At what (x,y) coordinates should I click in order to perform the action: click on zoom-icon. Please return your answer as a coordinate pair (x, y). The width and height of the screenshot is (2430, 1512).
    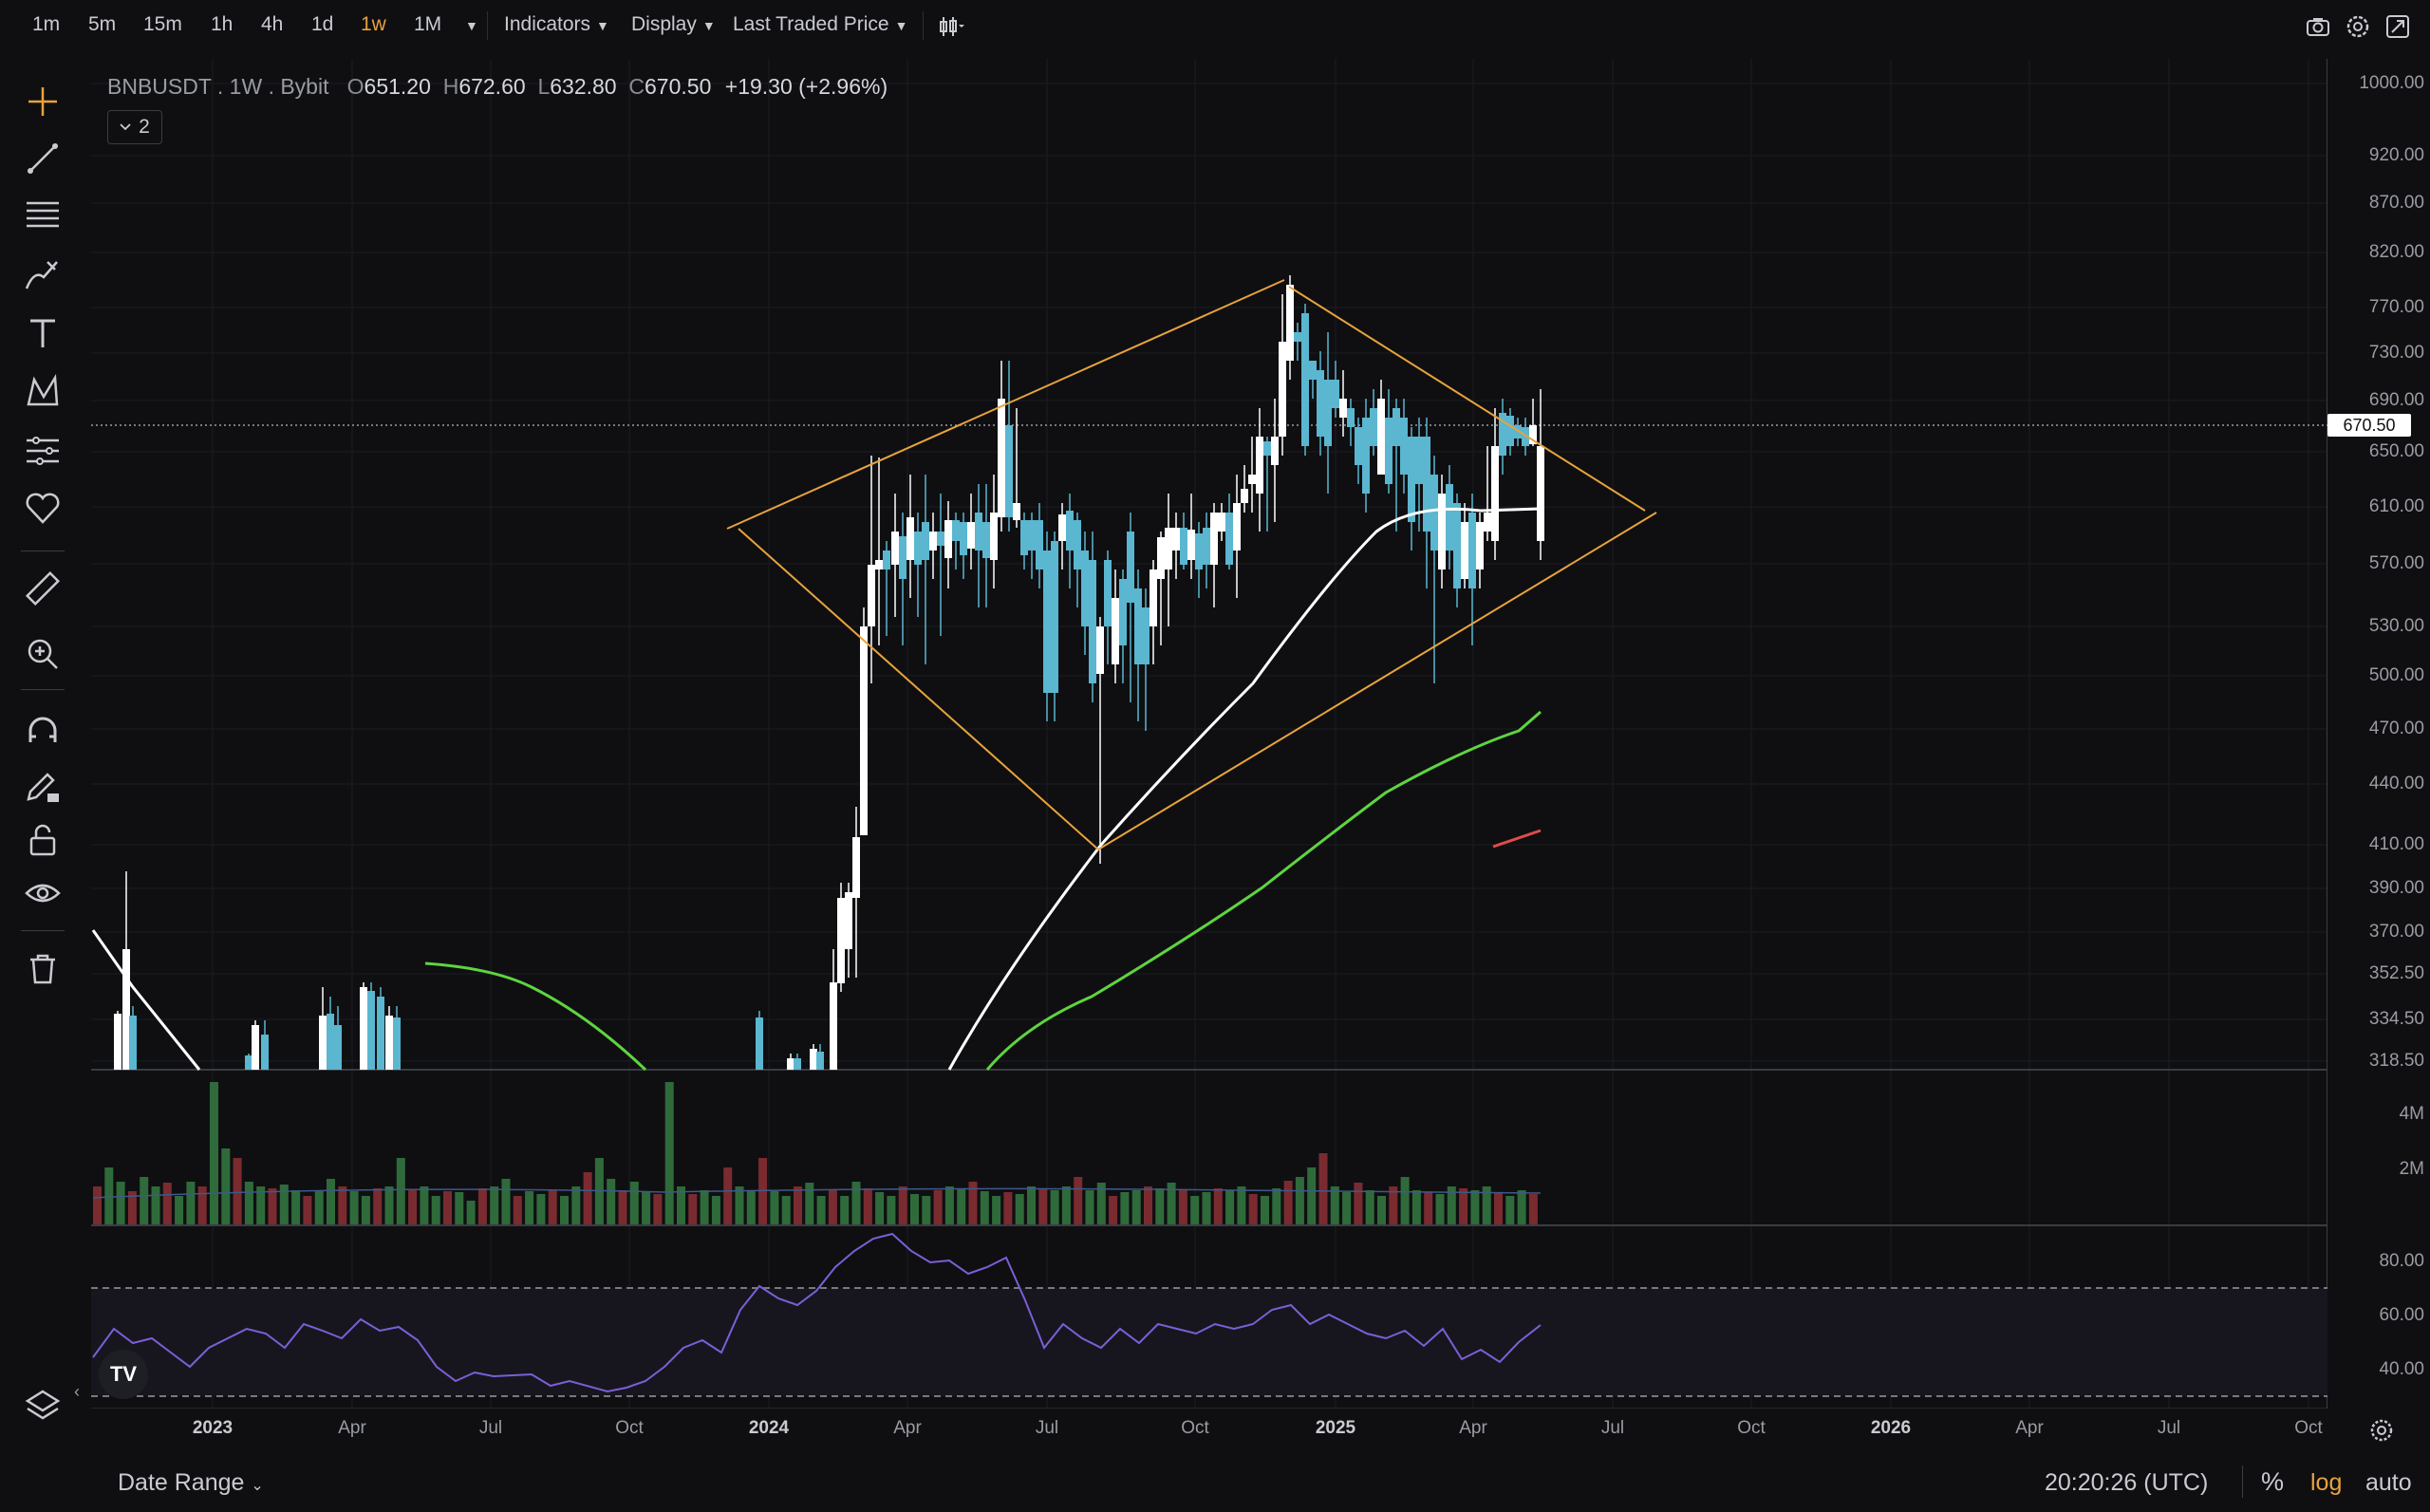
    Looking at the image, I should click on (43, 654).